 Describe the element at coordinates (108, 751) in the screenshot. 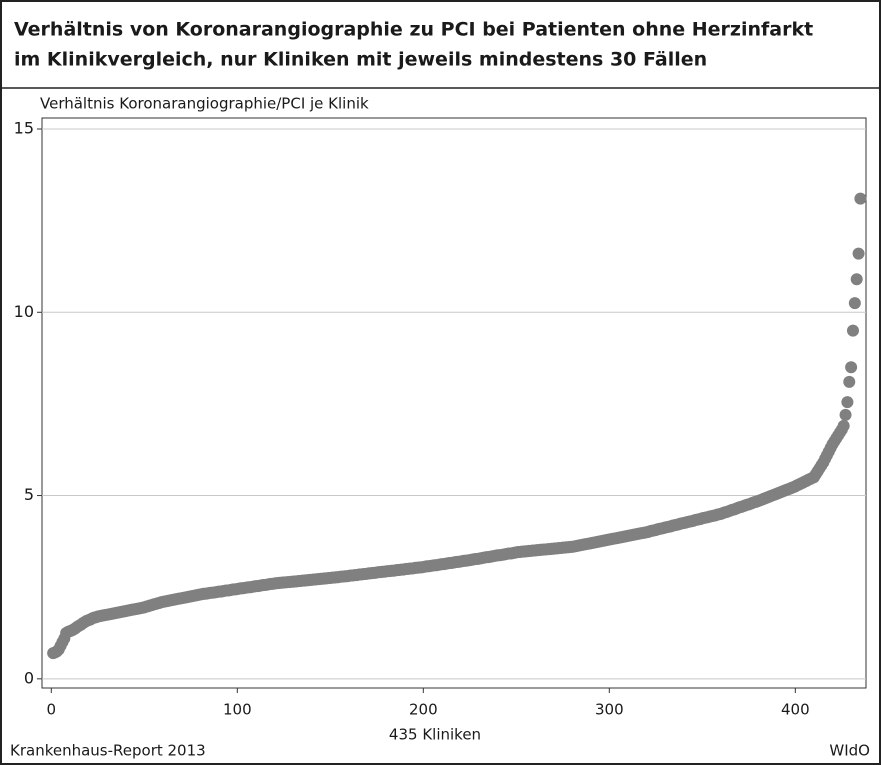

I see `source: Krankenhaus-Report 2013` at that location.